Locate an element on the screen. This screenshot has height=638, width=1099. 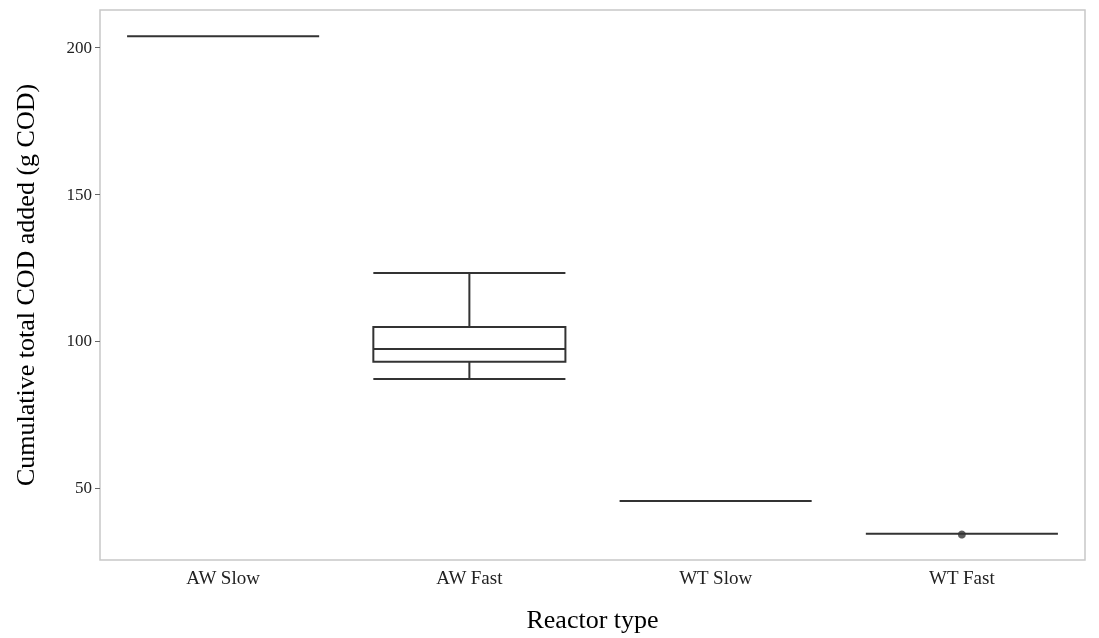
y-tick-label: 150 is located at coordinates (79, 194).